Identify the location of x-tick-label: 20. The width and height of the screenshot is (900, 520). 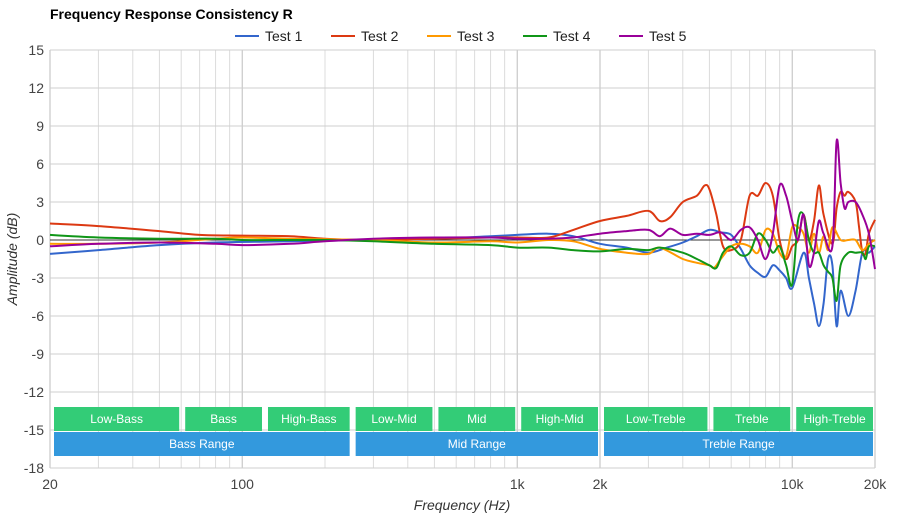
(50, 484).